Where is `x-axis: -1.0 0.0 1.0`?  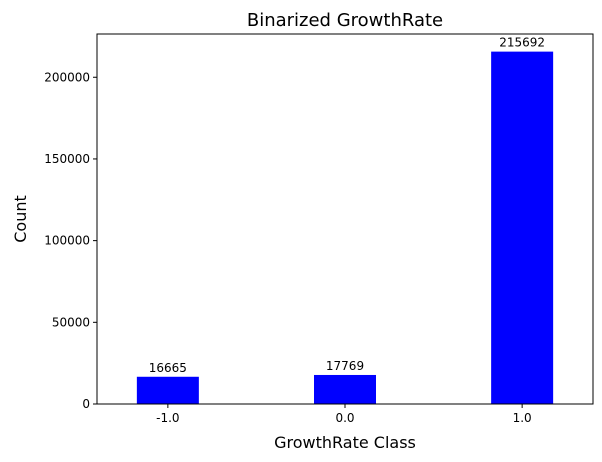
x-axis: -1.0 0.0 1.0 is located at coordinates (344, 414).